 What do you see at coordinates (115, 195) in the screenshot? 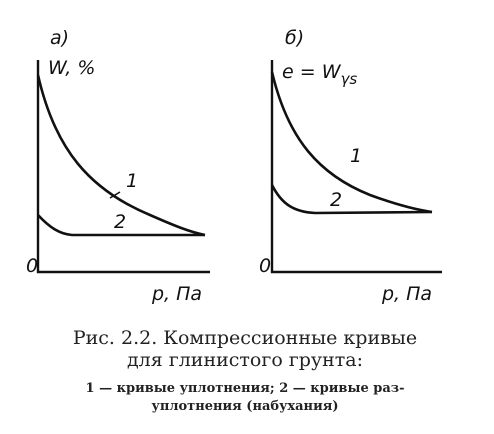
I see `leader` at bounding box center [115, 195].